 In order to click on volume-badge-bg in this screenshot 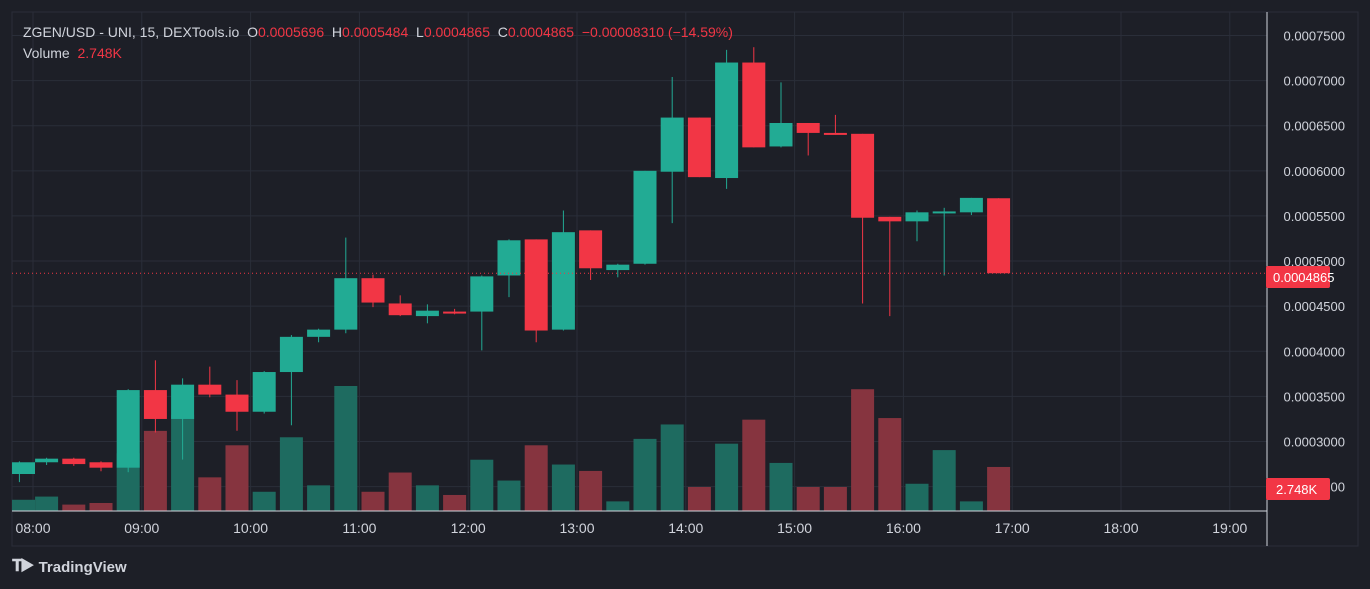, I will do `click(1298, 489)`.